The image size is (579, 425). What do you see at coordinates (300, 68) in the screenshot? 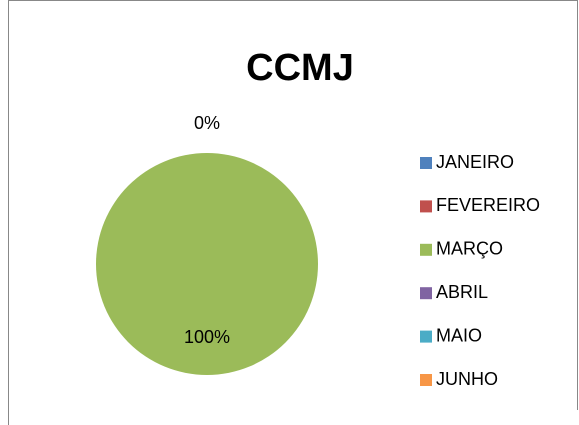
I see `chart-title: CCMJ` at bounding box center [300, 68].